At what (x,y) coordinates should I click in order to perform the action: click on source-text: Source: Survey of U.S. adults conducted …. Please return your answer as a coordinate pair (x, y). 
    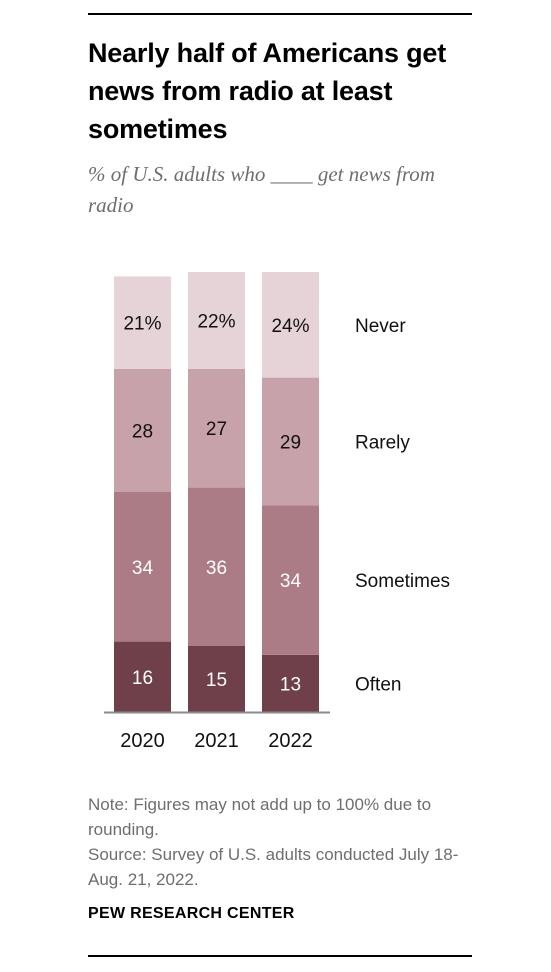
    Looking at the image, I should click on (273, 867).